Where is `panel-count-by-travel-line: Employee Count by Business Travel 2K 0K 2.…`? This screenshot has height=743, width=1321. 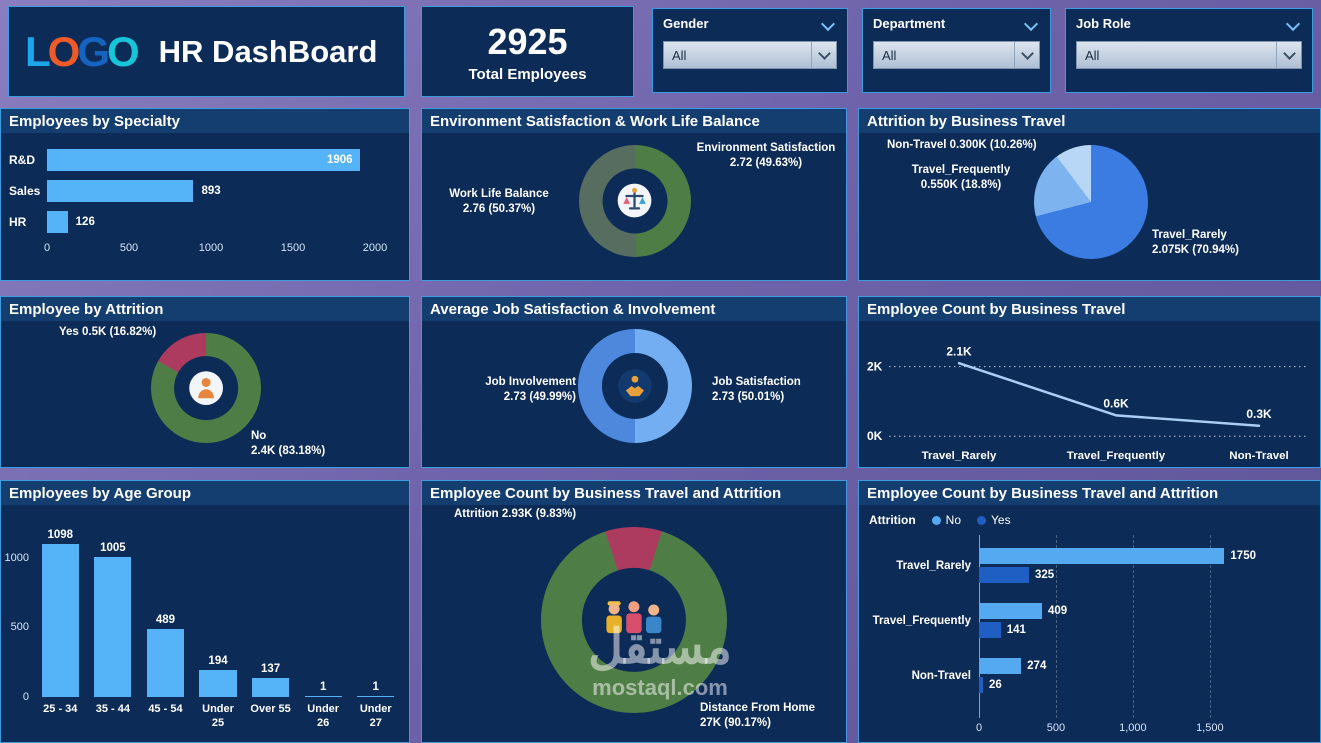
panel-count-by-travel-line: Employee Count by Business Travel 2K 0K 2.… is located at coordinates (1089, 382).